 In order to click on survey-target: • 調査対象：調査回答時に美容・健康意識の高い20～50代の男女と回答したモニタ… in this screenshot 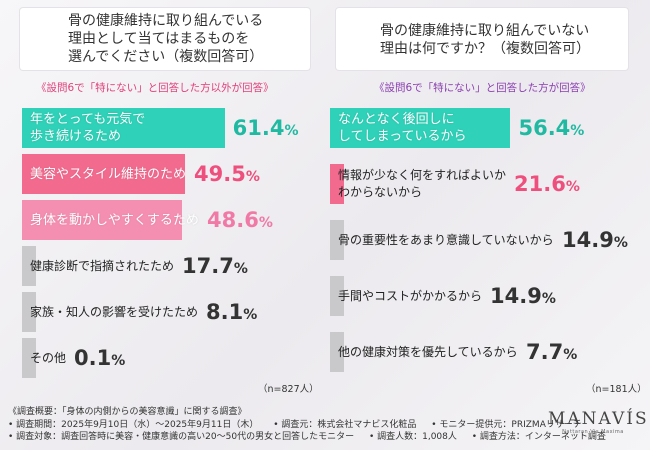, I will do `click(181, 437)`.